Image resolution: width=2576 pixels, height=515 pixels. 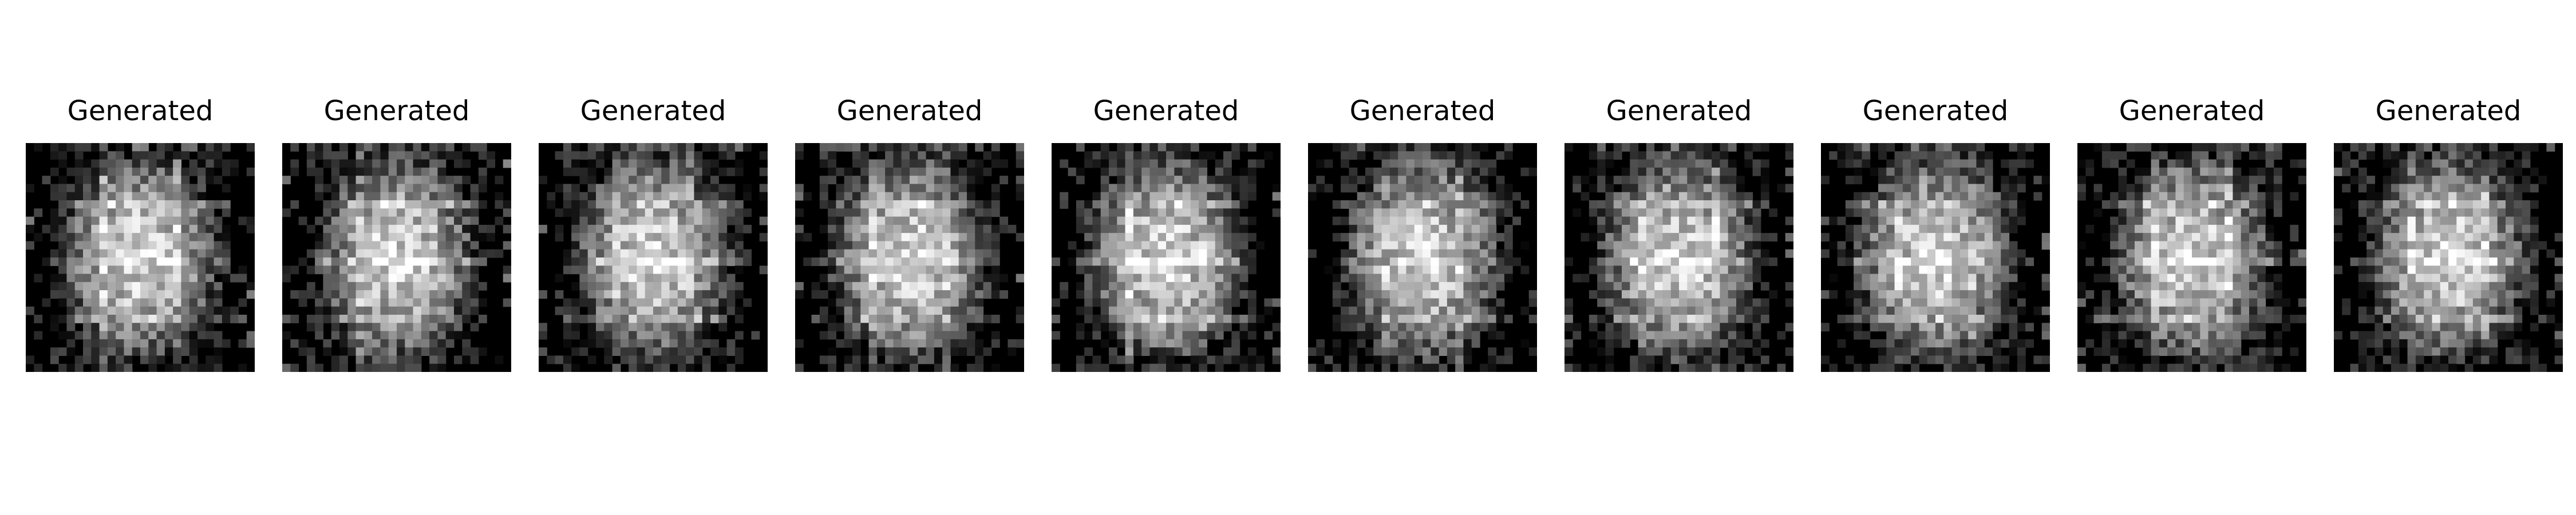 What do you see at coordinates (1678, 257) in the screenshot?
I see `generated-image-pixels` at bounding box center [1678, 257].